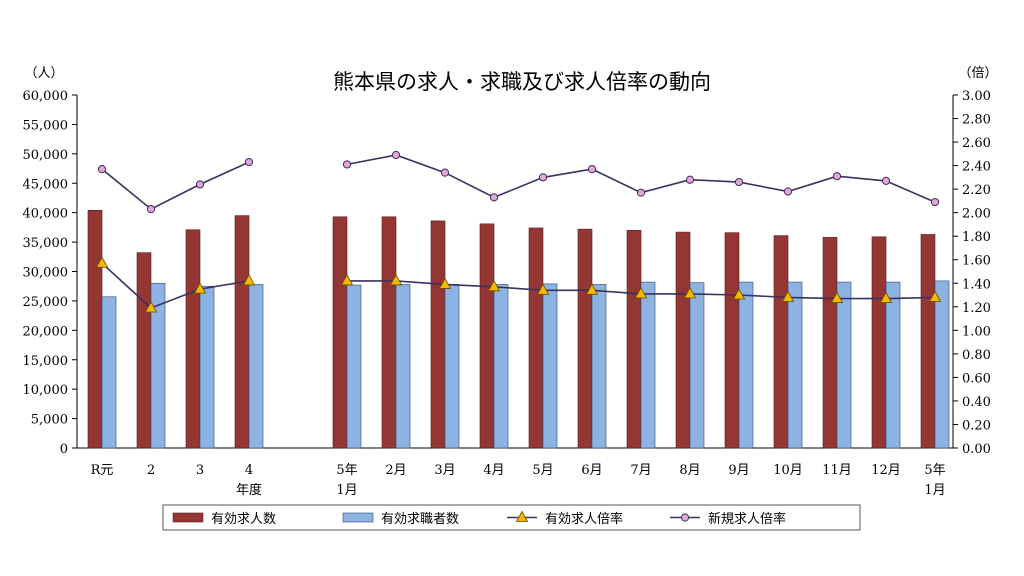  Describe the element at coordinates (46, 302) in the screenshot. I see `left-axis-tick-label: 25,000` at that location.